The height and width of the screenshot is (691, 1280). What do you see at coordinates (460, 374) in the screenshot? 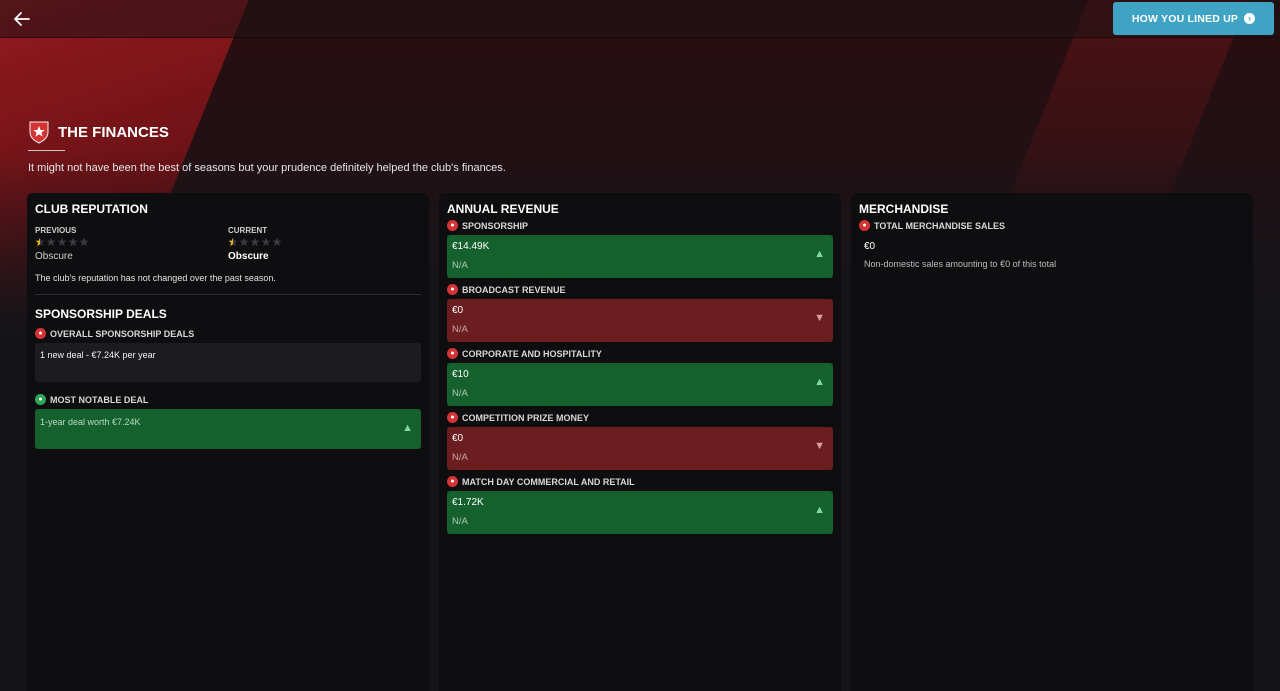
I see `revenue-item-value: €10` at bounding box center [460, 374].